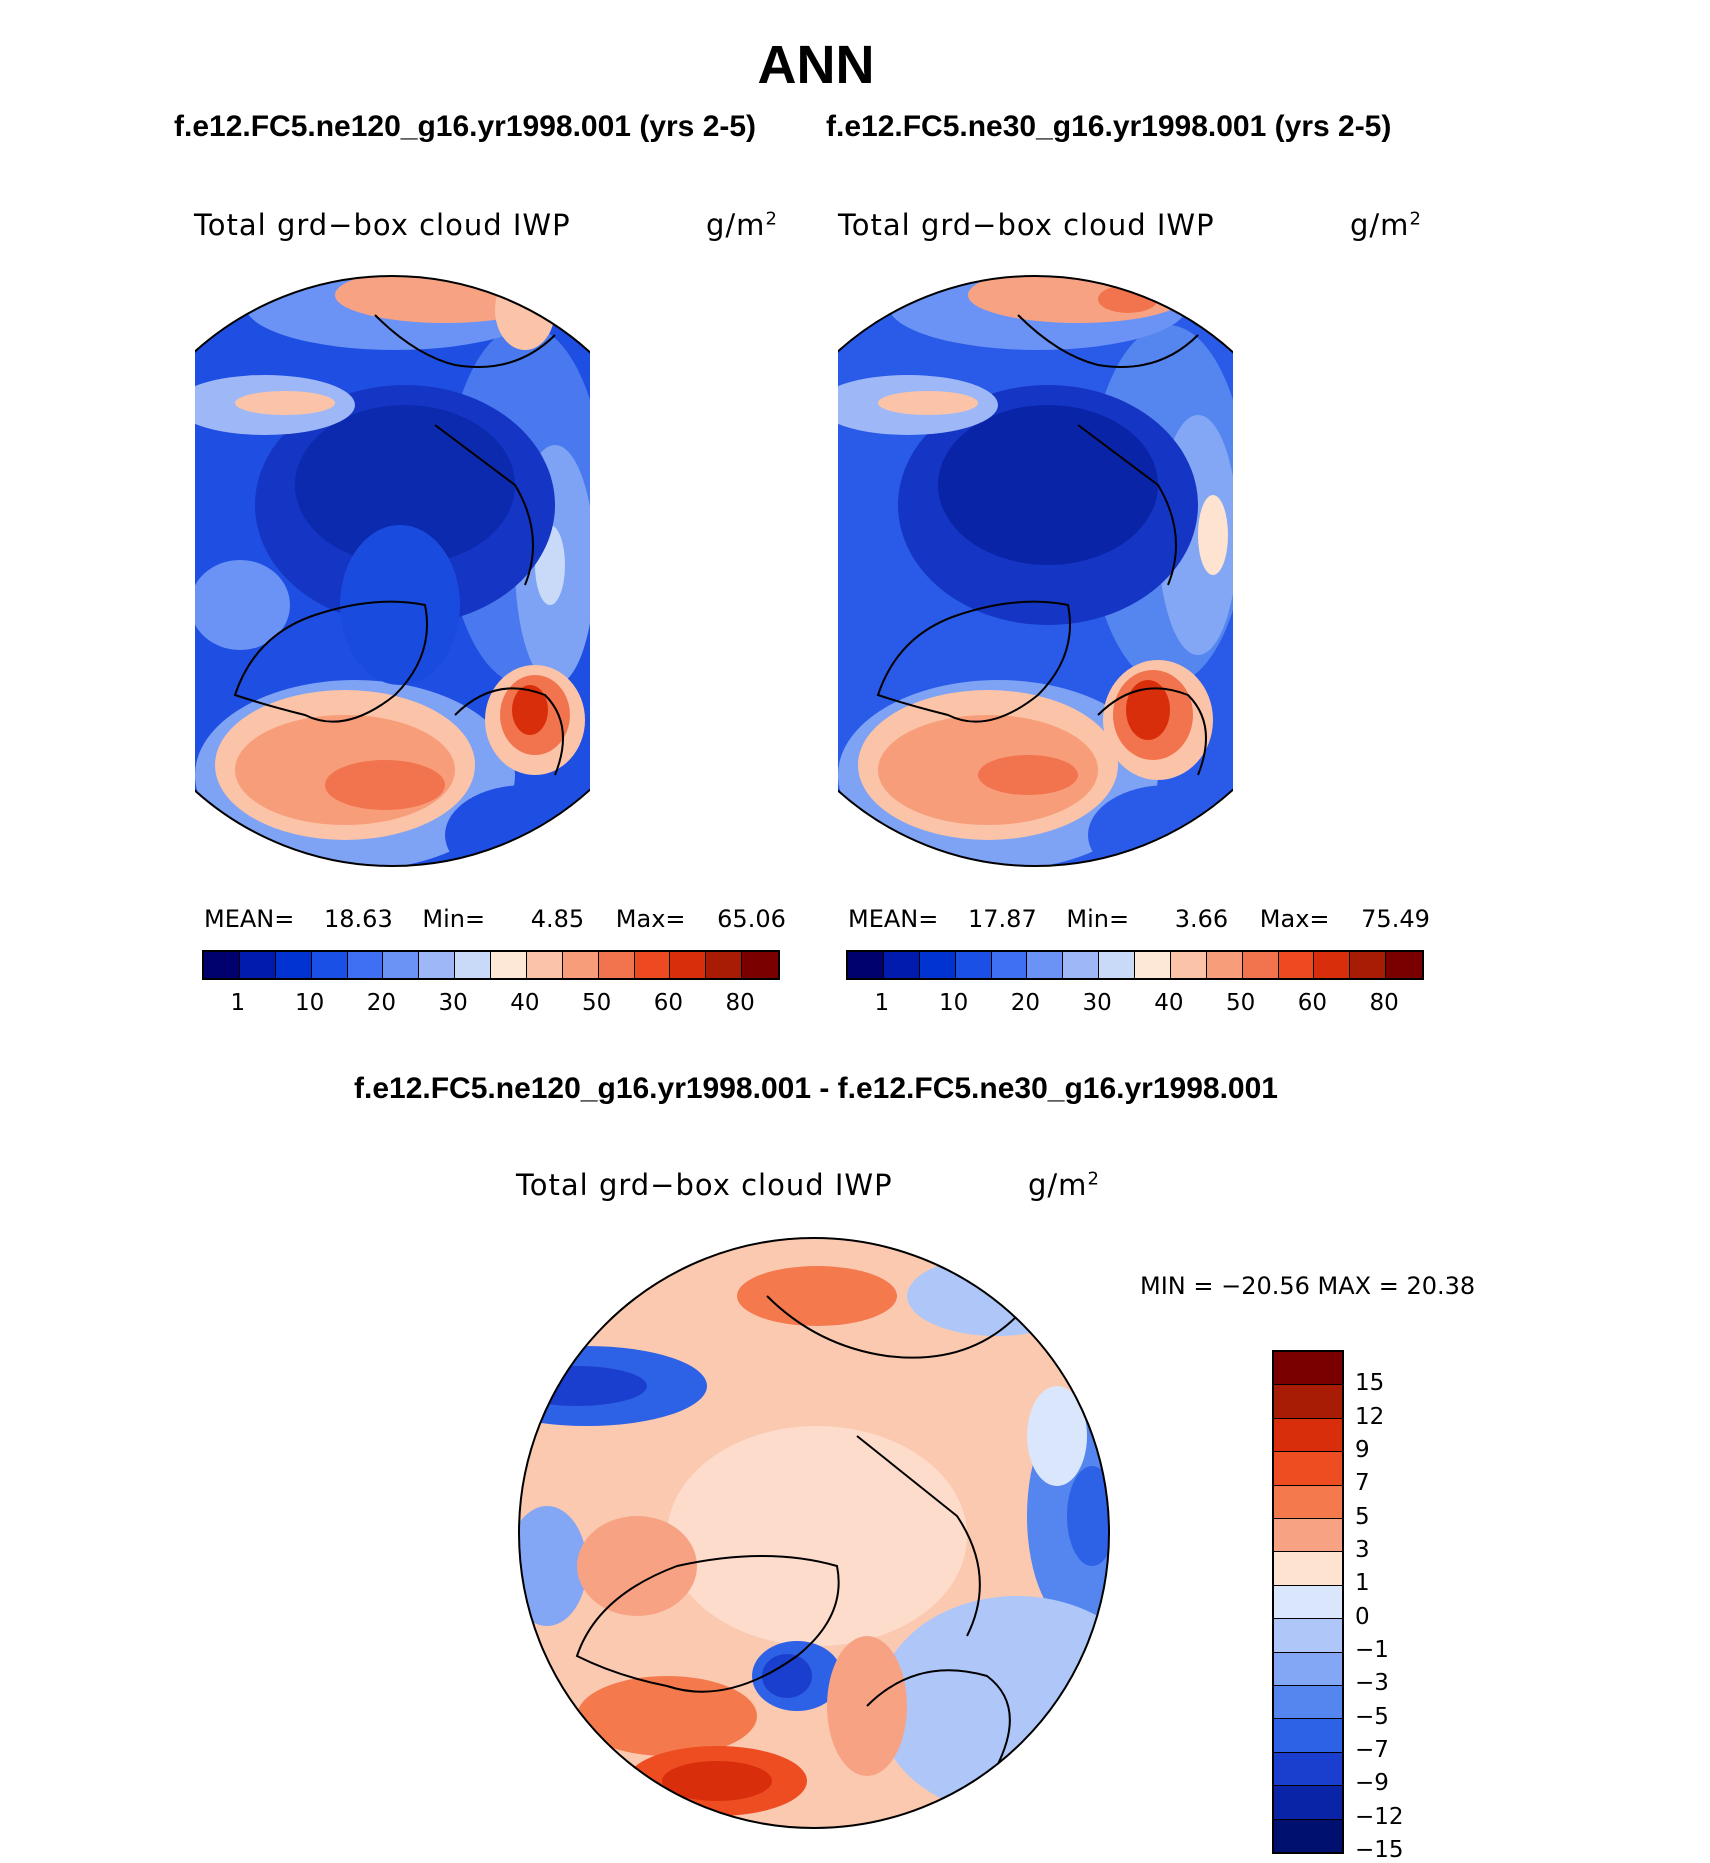 The image size is (1710, 1863). I want to click on colorbar-tick-label: 0, so click(1362, 1616).